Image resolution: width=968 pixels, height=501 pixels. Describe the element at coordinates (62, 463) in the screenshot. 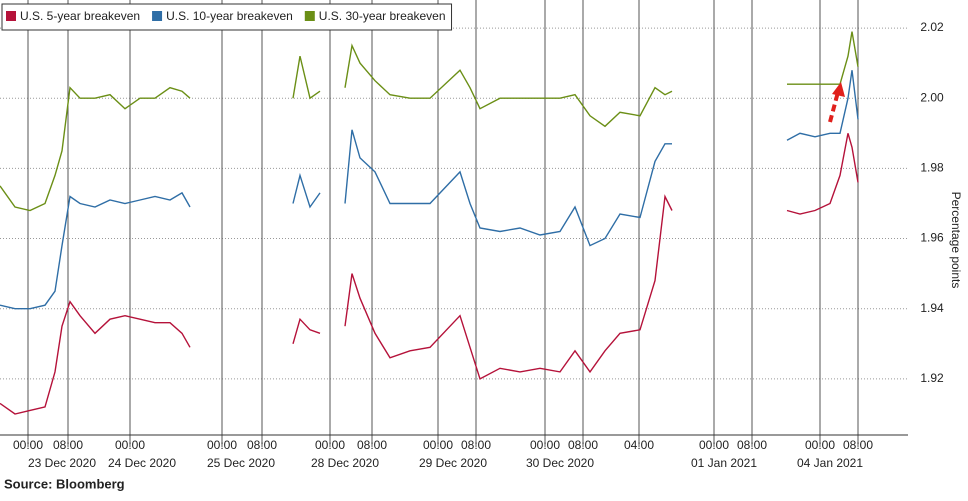

I see `x-day-label: 23 Dec 2020` at that location.